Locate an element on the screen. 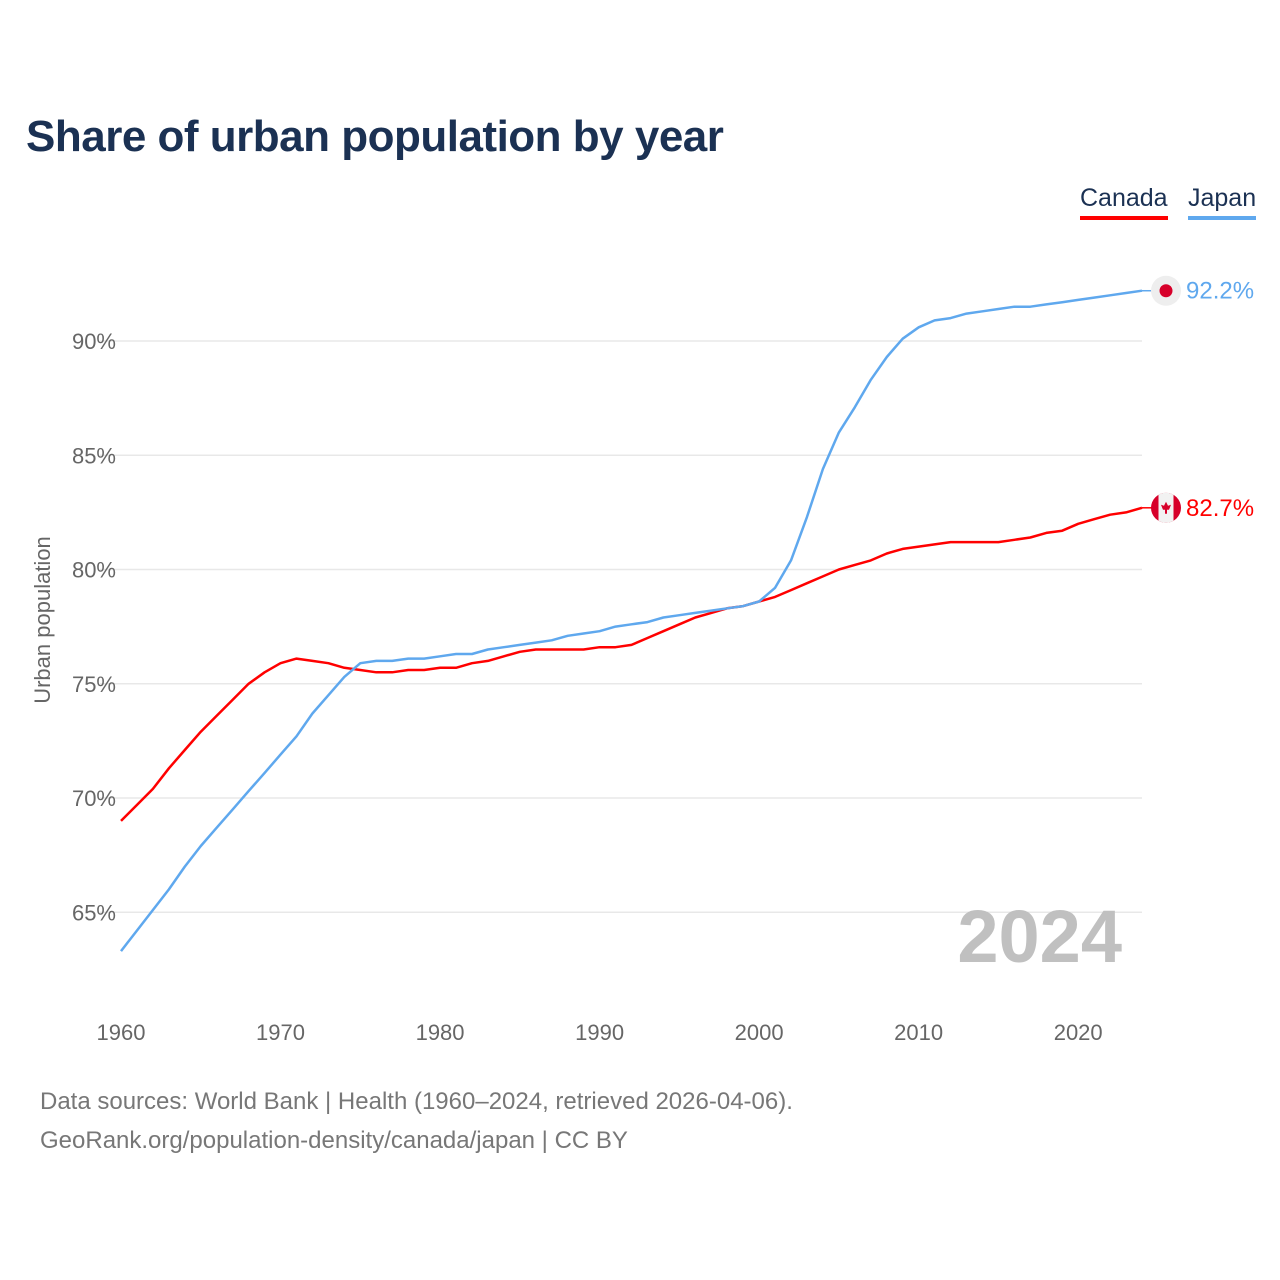 This screenshot has width=1280, height=1280. x-tick-label: 1960 is located at coordinates (121, 1032).